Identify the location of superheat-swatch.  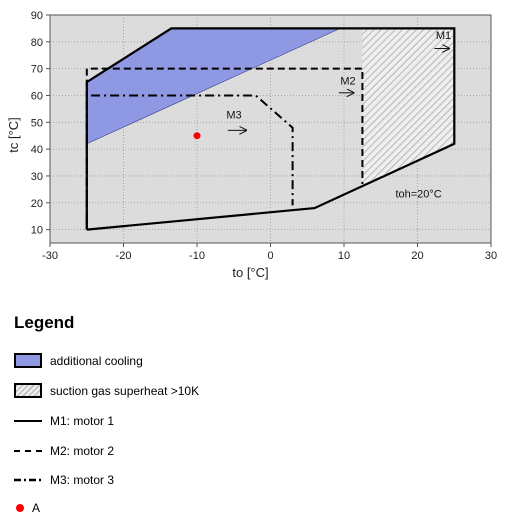
(28, 390).